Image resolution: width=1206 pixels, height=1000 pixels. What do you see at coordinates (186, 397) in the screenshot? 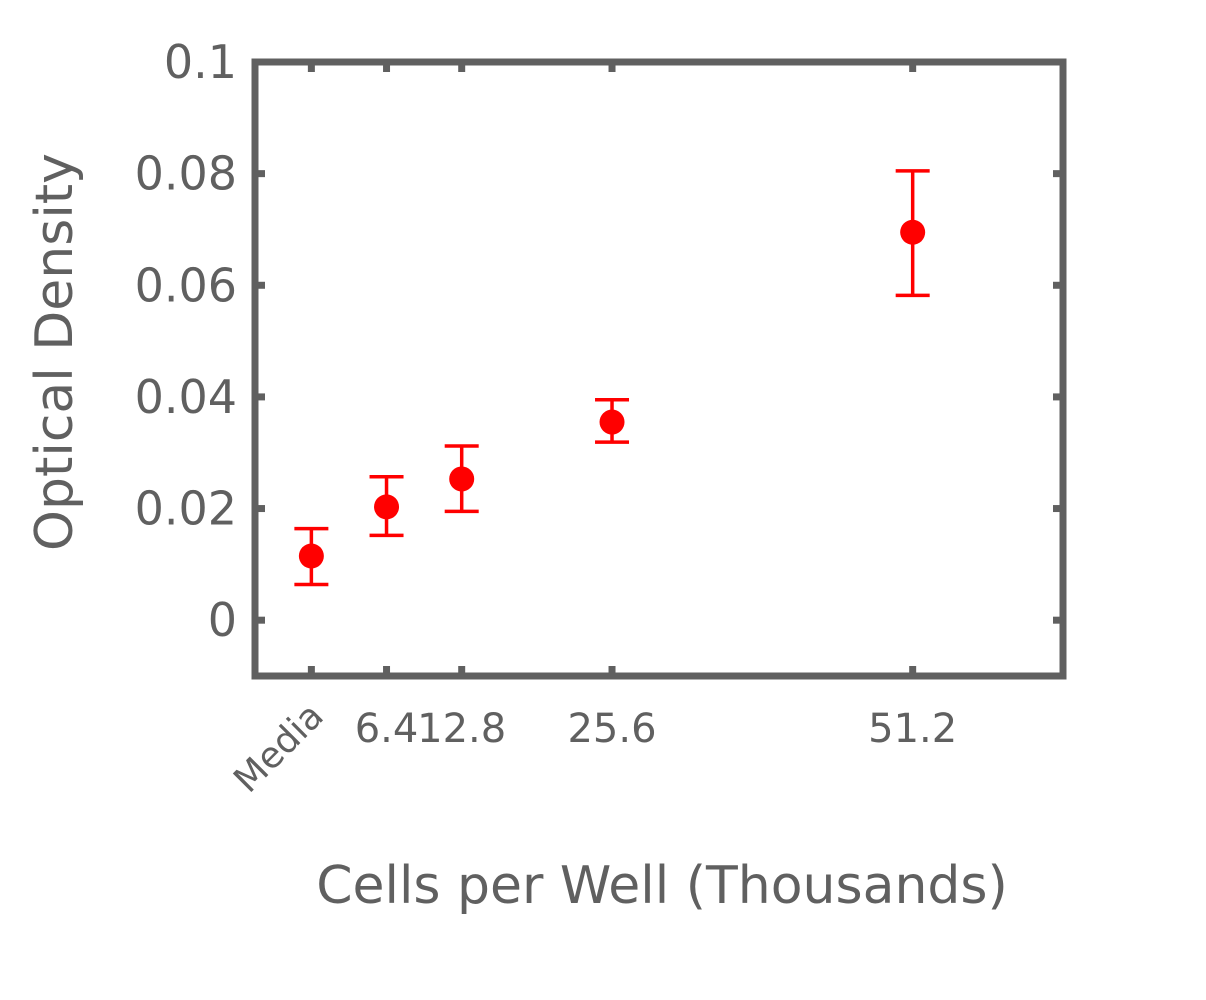
I see `y-tick-label: 0.04` at bounding box center [186, 397].